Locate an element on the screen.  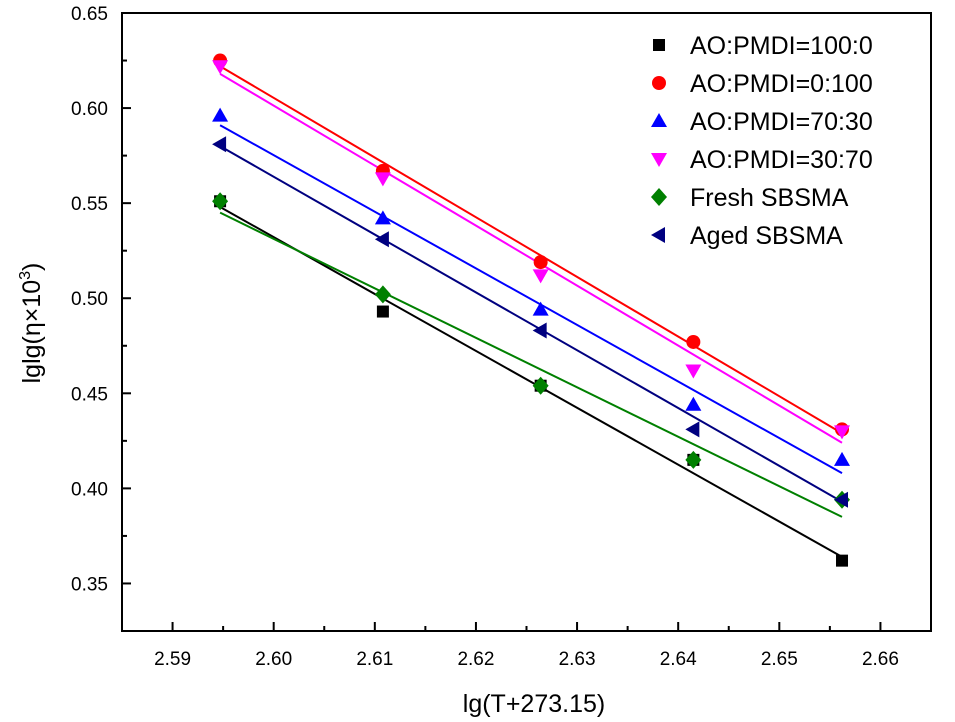
x-tick-label: 2.65 is located at coordinates (779, 659).